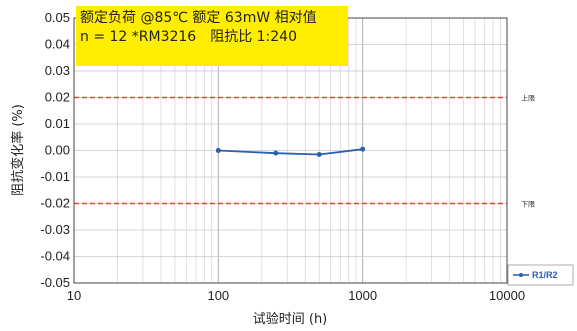 The height and width of the screenshot is (331, 577). What do you see at coordinates (57, 123) in the screenshot?
I see `y-tick-label: 0.01` at bounding box center [57, 123].